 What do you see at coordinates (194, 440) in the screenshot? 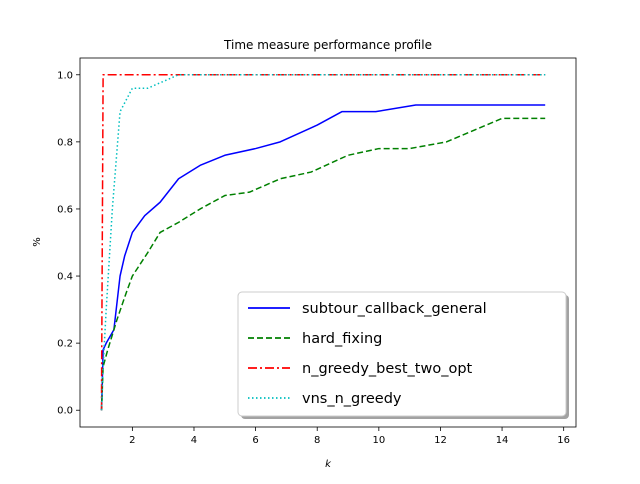
I see `x-tick-label: 4` at bounding box center [194, 440].